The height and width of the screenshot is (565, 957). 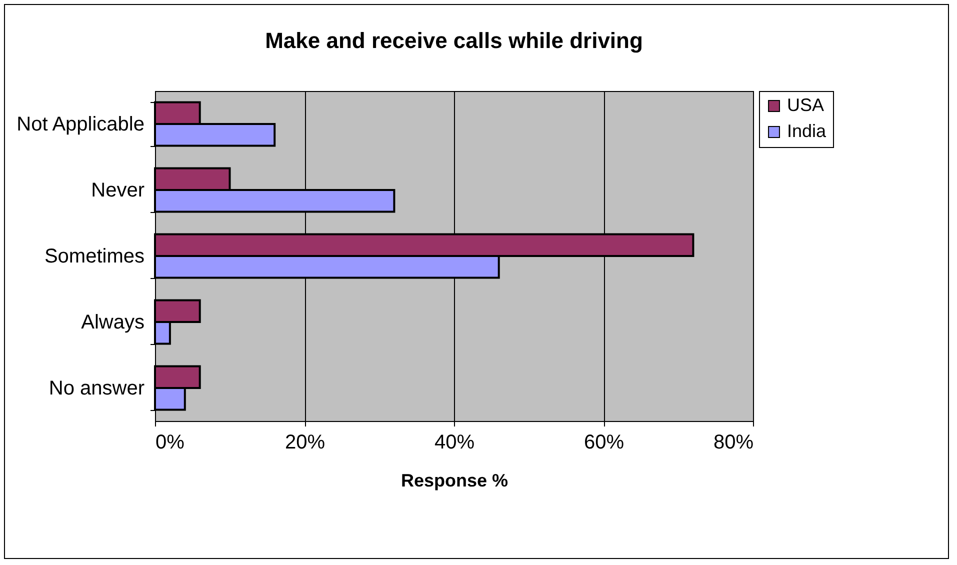 What do you see at coordinates (733, 443) in the screenshot?
I see `x-tick-label: 80%` at bounding box center [733, 443].